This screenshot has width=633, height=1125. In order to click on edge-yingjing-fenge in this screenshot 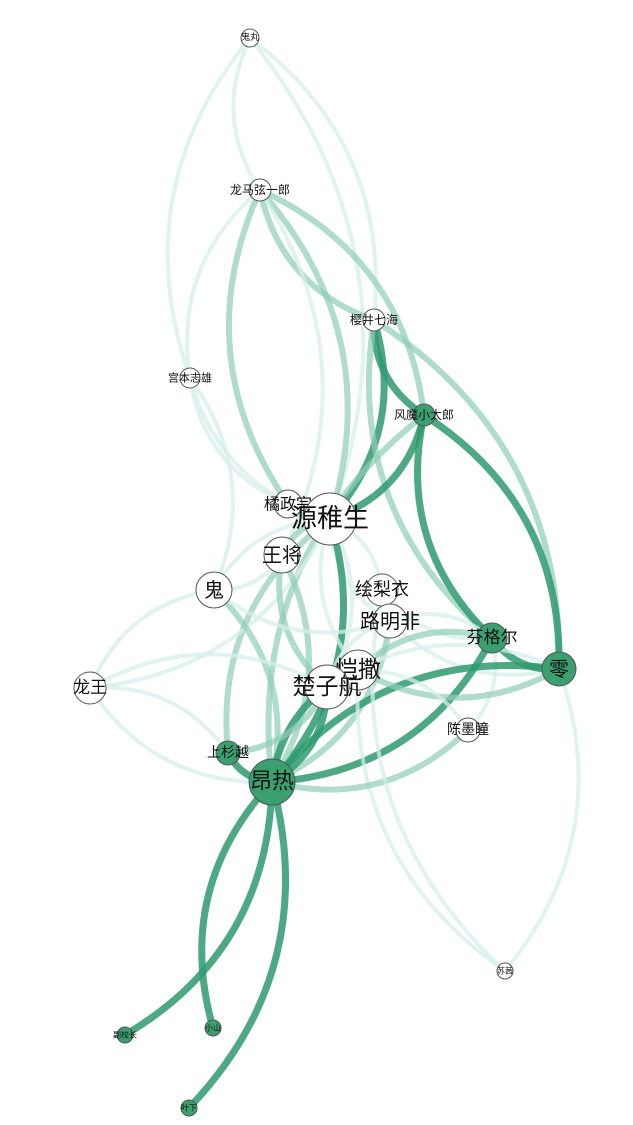, I will do `click(430, 479)`.